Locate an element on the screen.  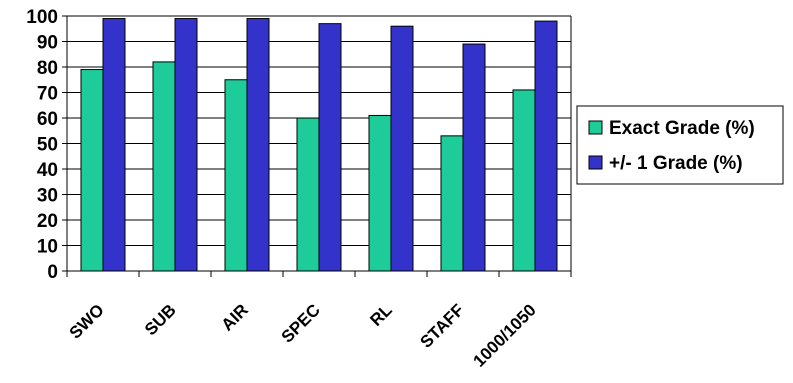
y-tick-label: 70 is located at coordinates (47, 94).